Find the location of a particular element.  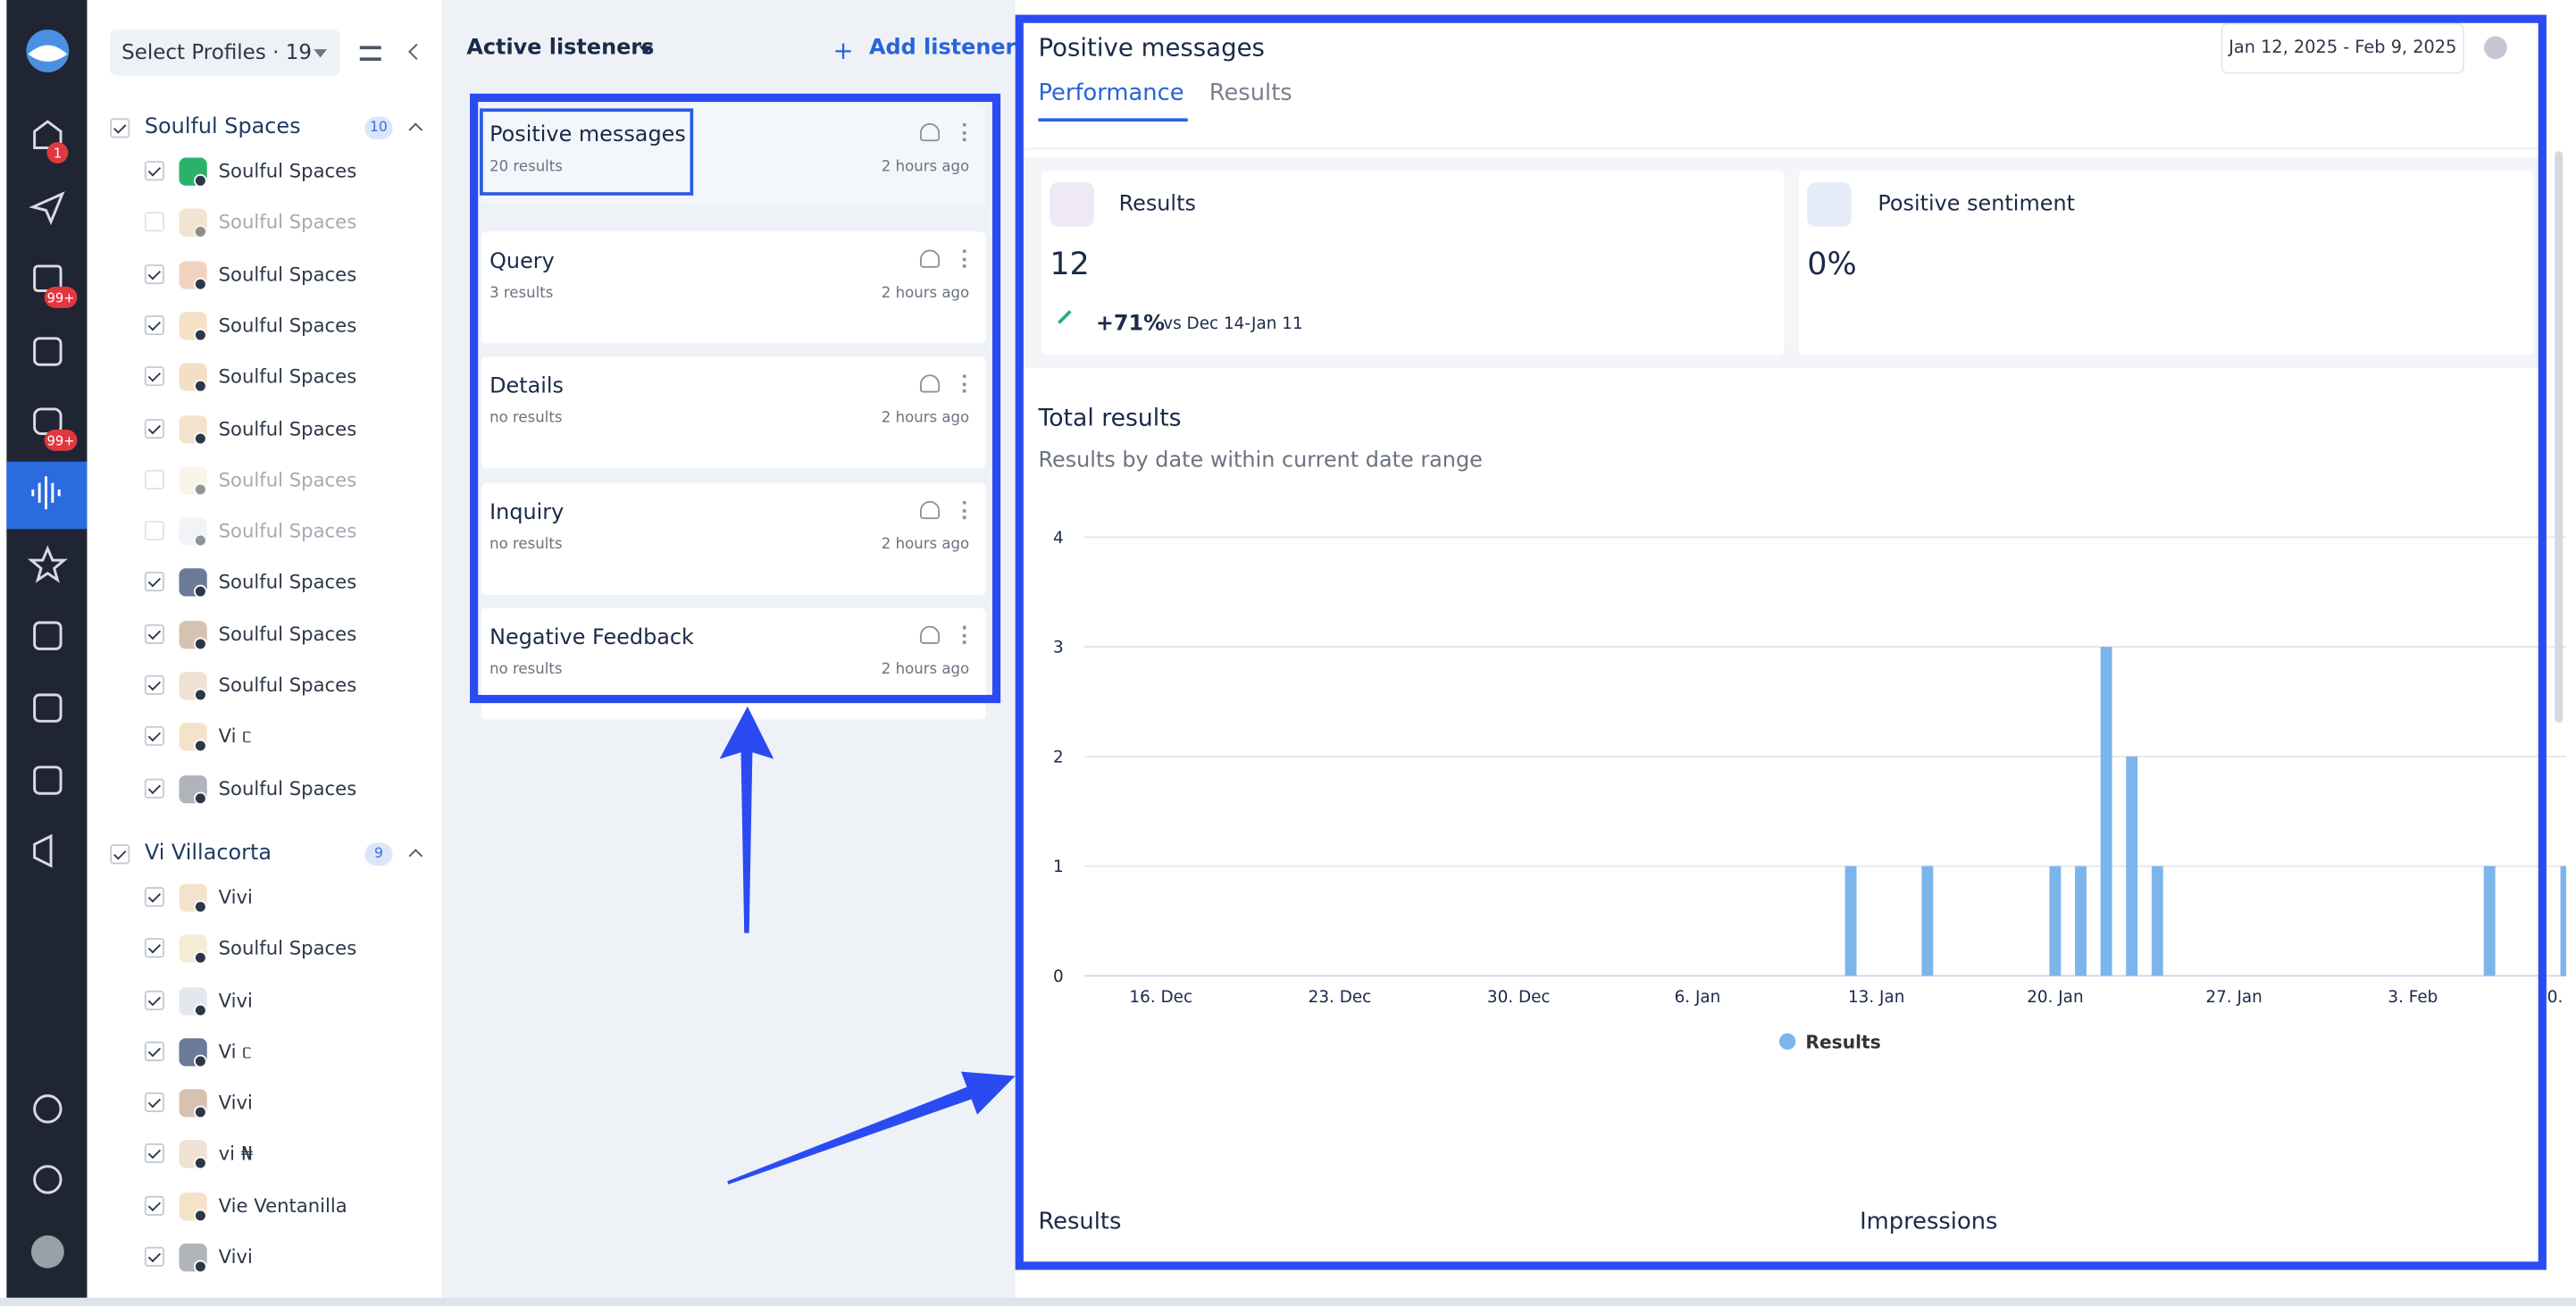

profile-name: Vie Ventanilla is located at coordinates (283, 1205).